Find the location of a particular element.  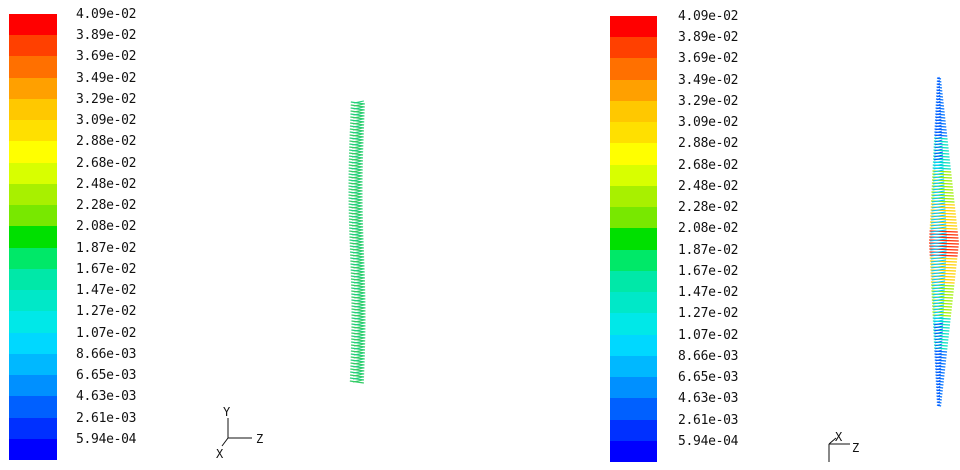

colorbar-tick-label: 4.63e-03 is located at coordinates (708, 399).